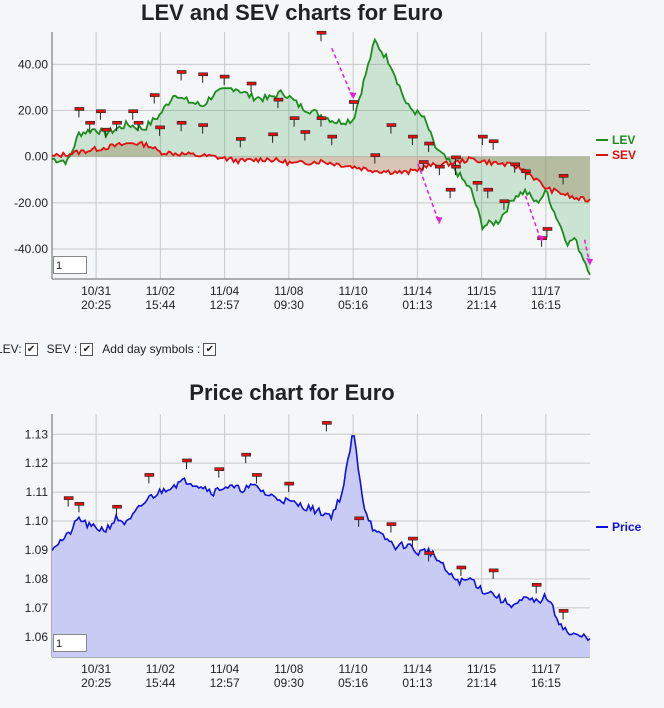 The width and height of the screenshot is (664, 708). What do you see at coordinates (627, 527) in the screenshot?
I see `price-legend-label: Price` at bounding box center [627, 527].